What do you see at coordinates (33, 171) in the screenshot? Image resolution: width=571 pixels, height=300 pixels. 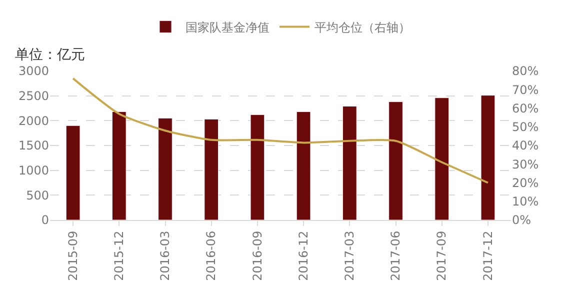 I see `y-tick-label: 1000` at bounding box center [33, 171].